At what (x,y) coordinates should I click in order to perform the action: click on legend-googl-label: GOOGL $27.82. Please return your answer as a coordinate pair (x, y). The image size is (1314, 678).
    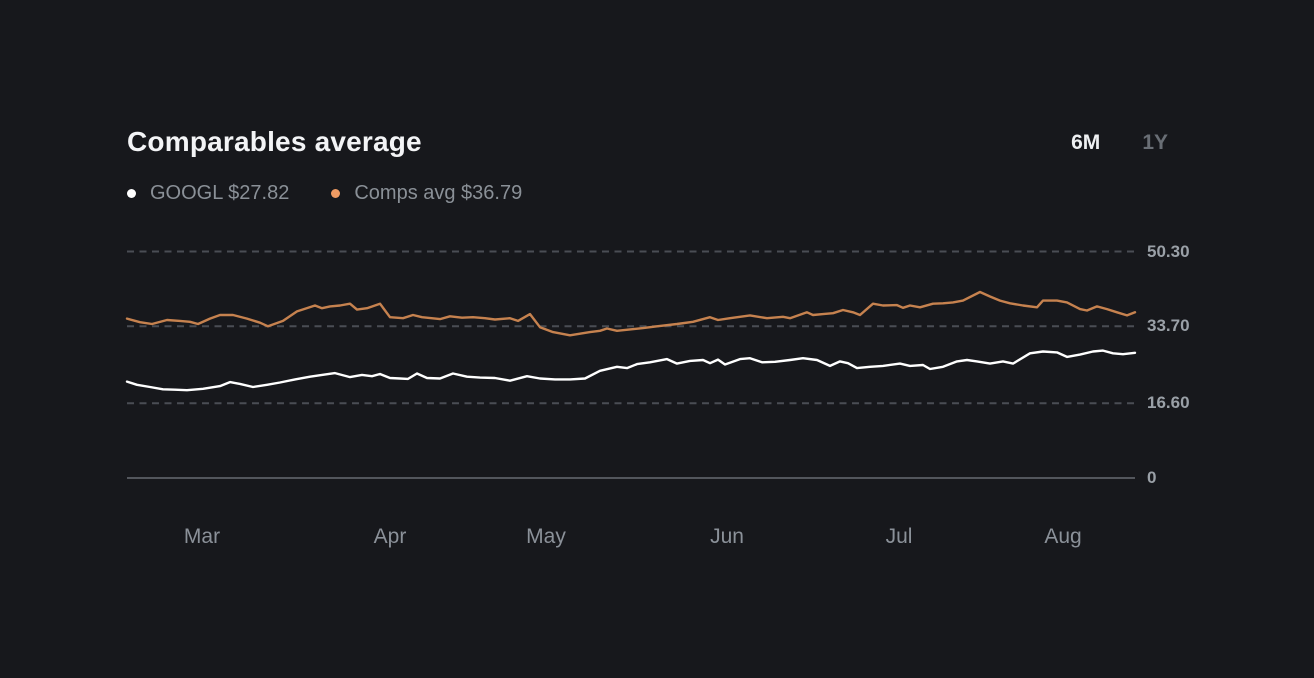
    Looking at the image, I should click on (220, 193).